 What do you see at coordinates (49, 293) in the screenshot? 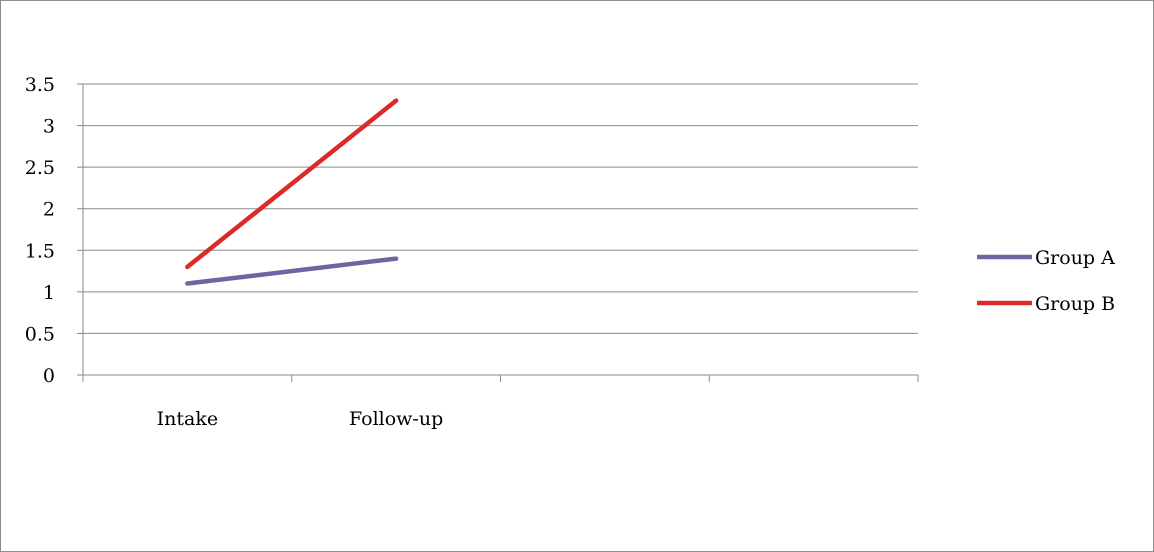
I see `y-tick-label: 1` at bounding box center [49, 293].